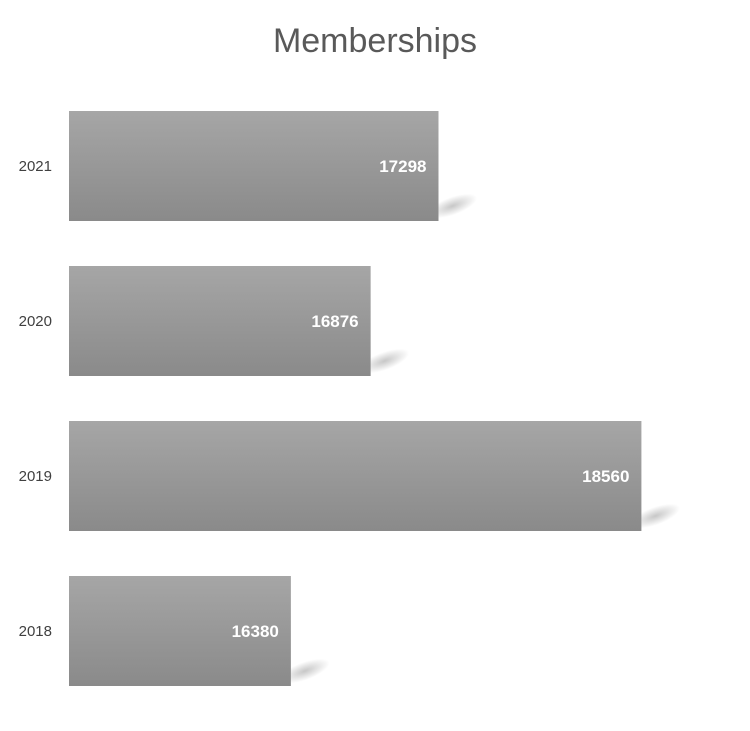  Describe the element at coordinates (385, 361) in the screenshot. I see `bar-shadow-2020` at that location.